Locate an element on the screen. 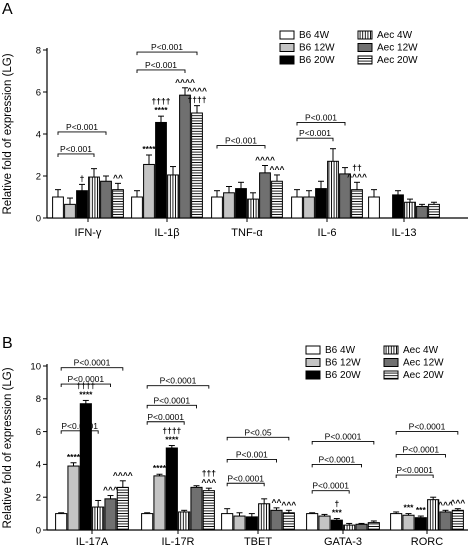 The image size is (474, 549). category-label: TNF-α is located at coordinates (247, 233).